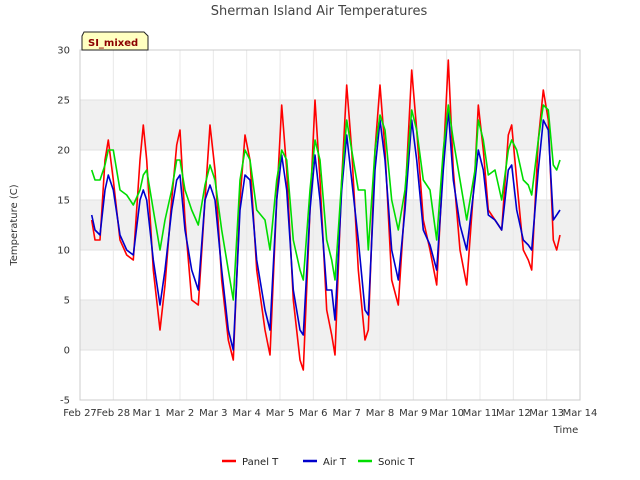  What do you see at coordinates (313, 413) in the screenshot?
I see `x-tick-label: Mar 6` at bounding box center [313, 413].